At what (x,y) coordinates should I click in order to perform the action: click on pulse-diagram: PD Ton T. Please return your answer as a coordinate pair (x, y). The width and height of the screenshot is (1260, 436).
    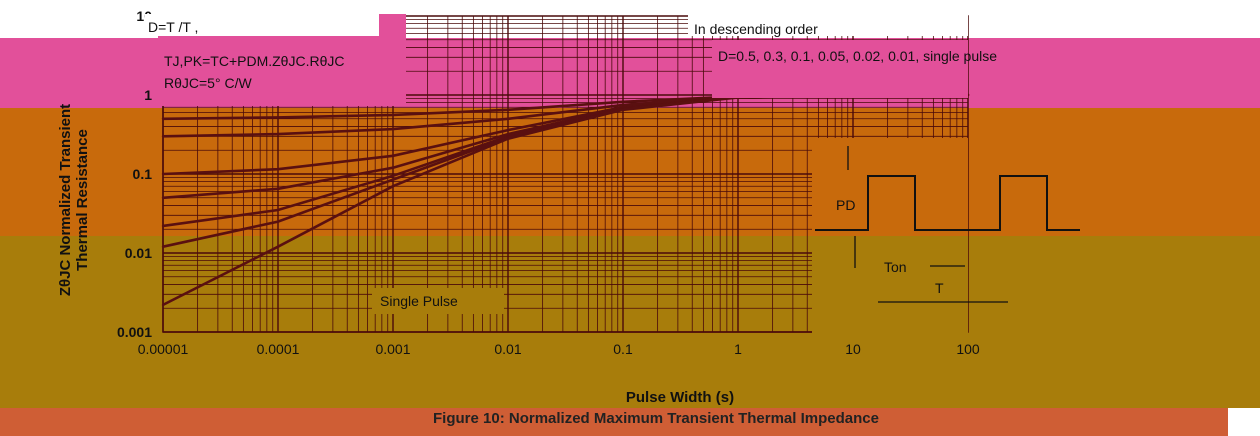
    Looking at the image, I should click on (946, 238).